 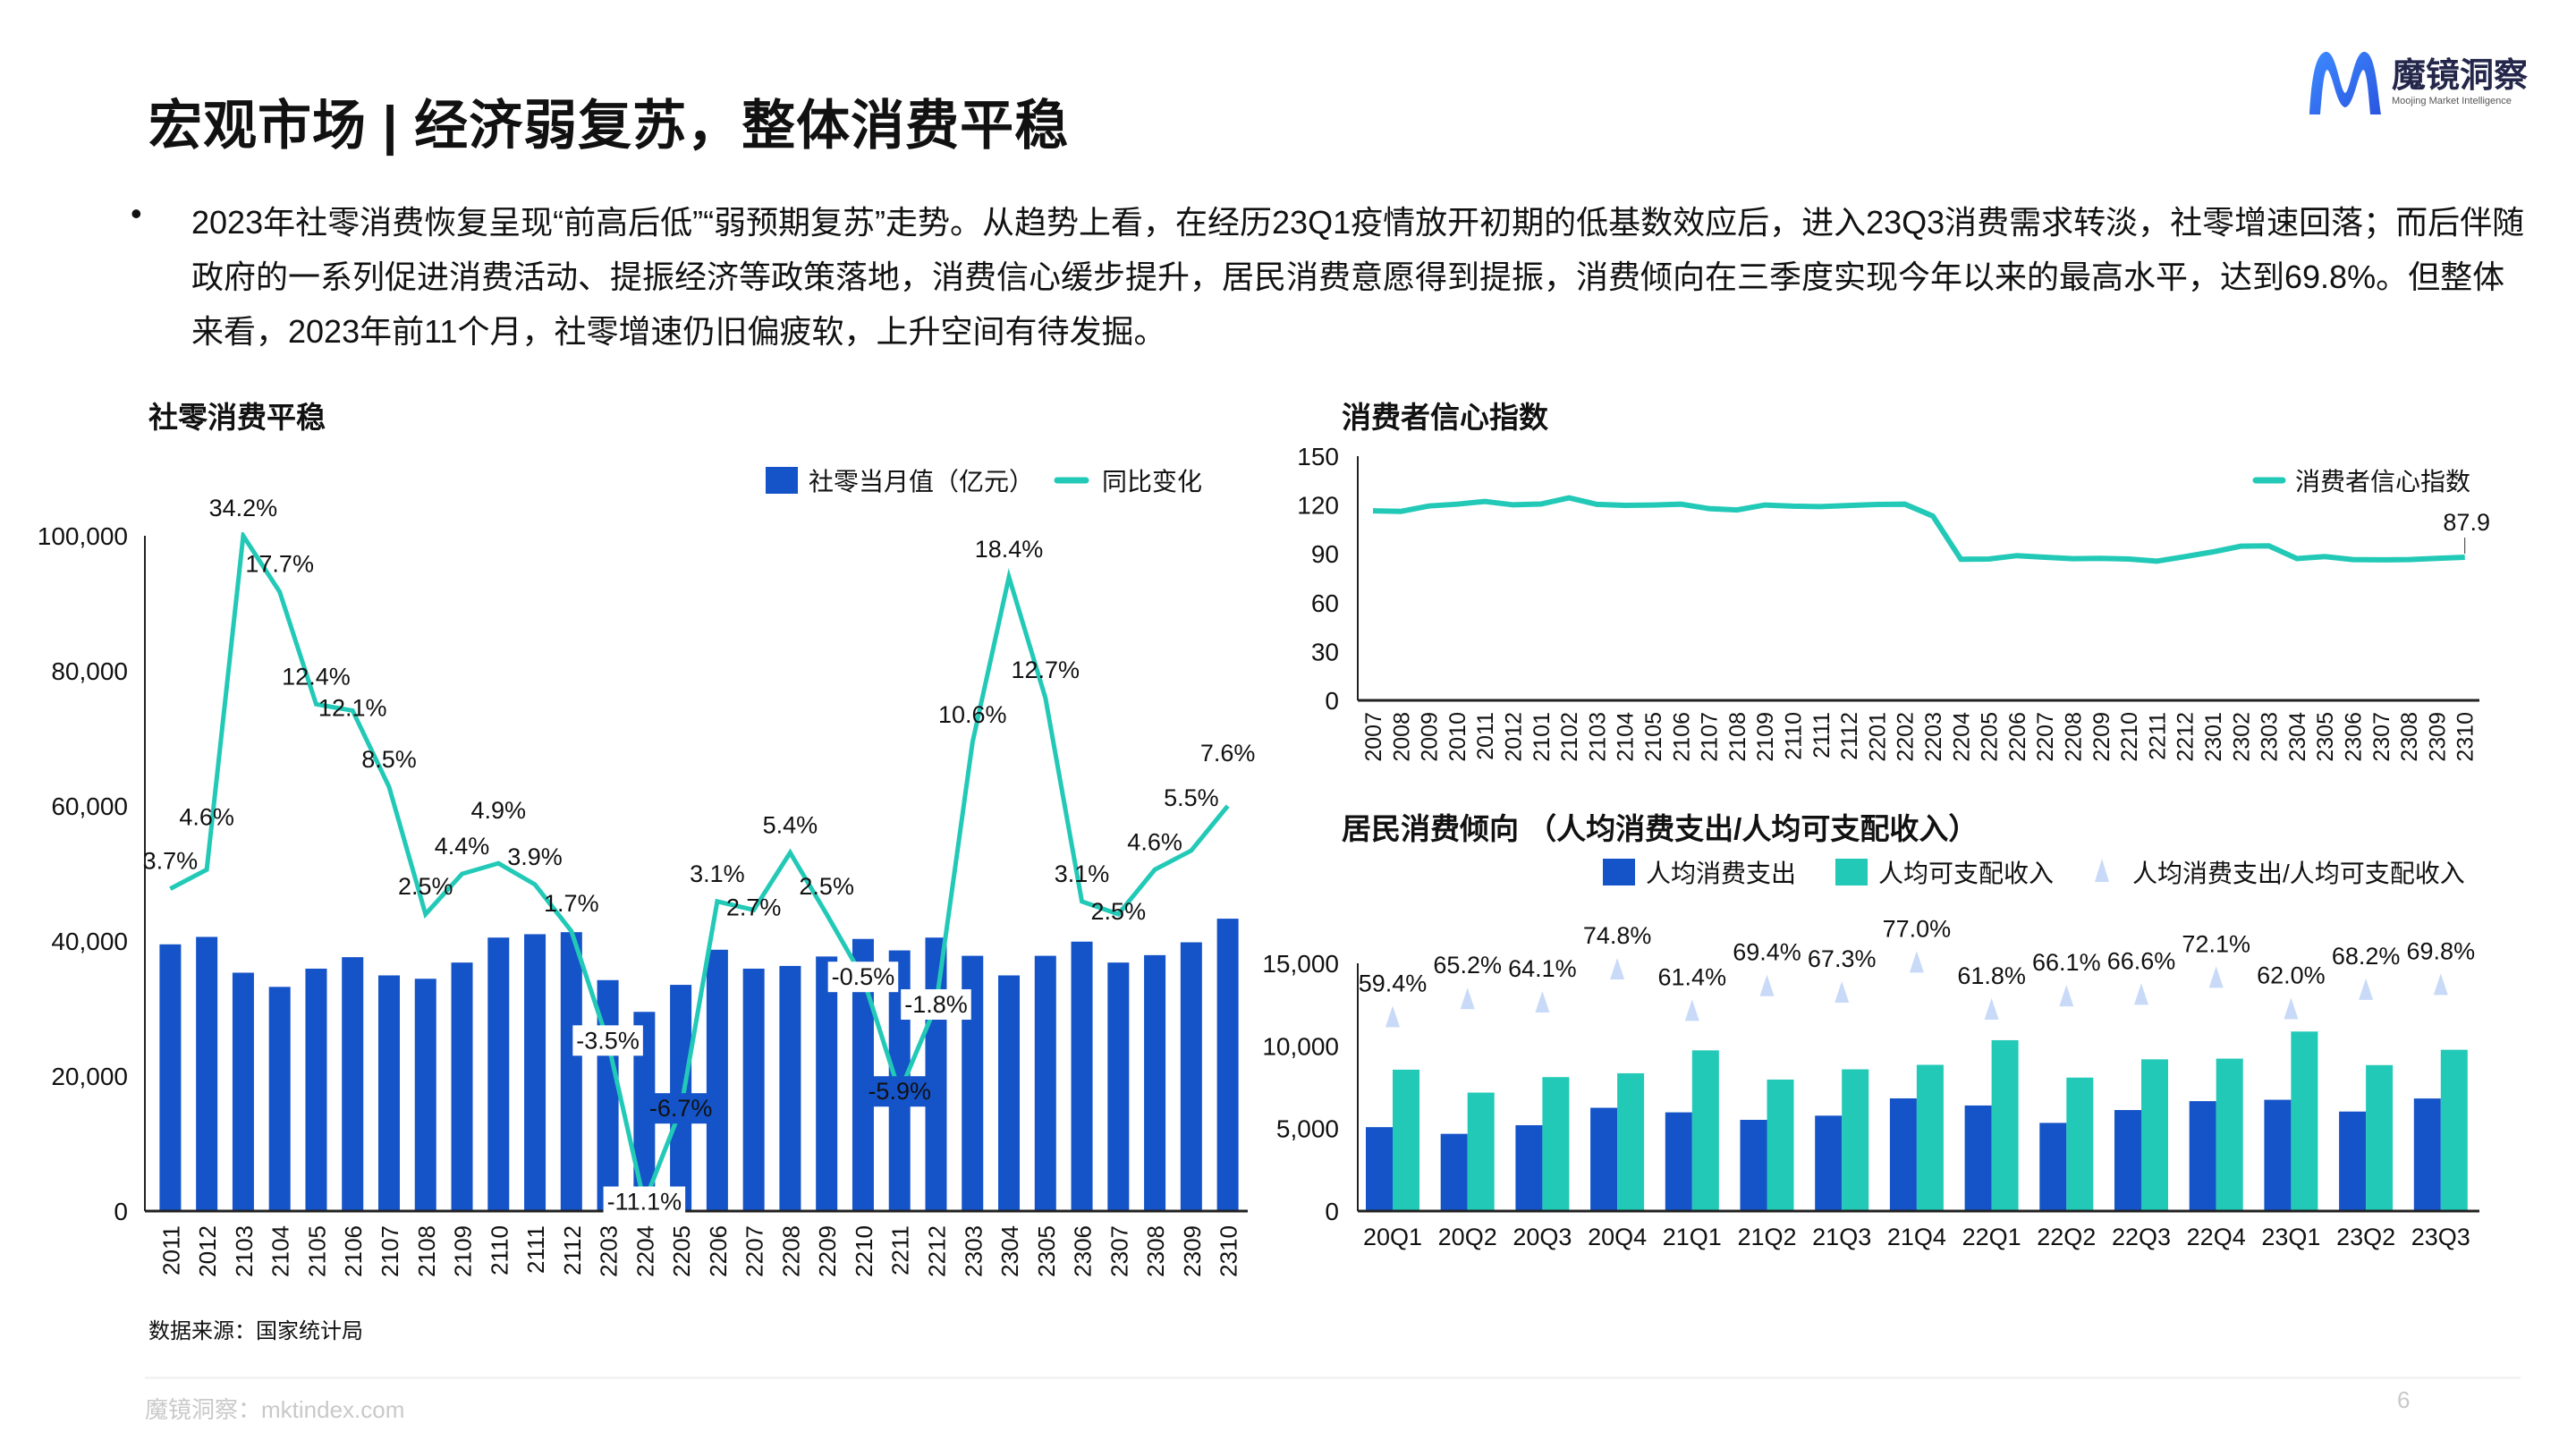 I want to click on logo-text: 魔镜洞察, so click(x=2460, y=76).